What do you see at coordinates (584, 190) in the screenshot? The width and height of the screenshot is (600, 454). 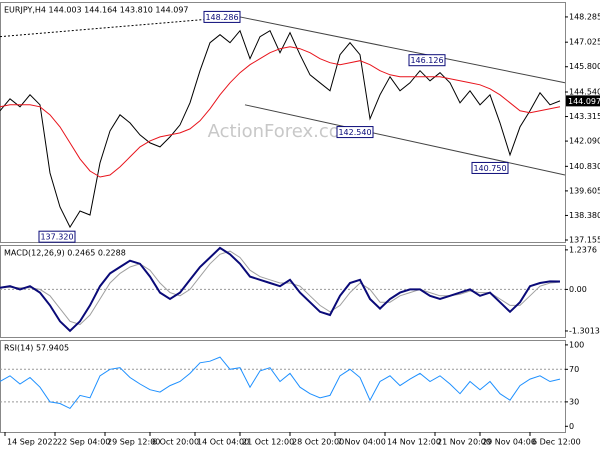 I see `y-tick-label: 139.605` at bounding box center [584, 190].